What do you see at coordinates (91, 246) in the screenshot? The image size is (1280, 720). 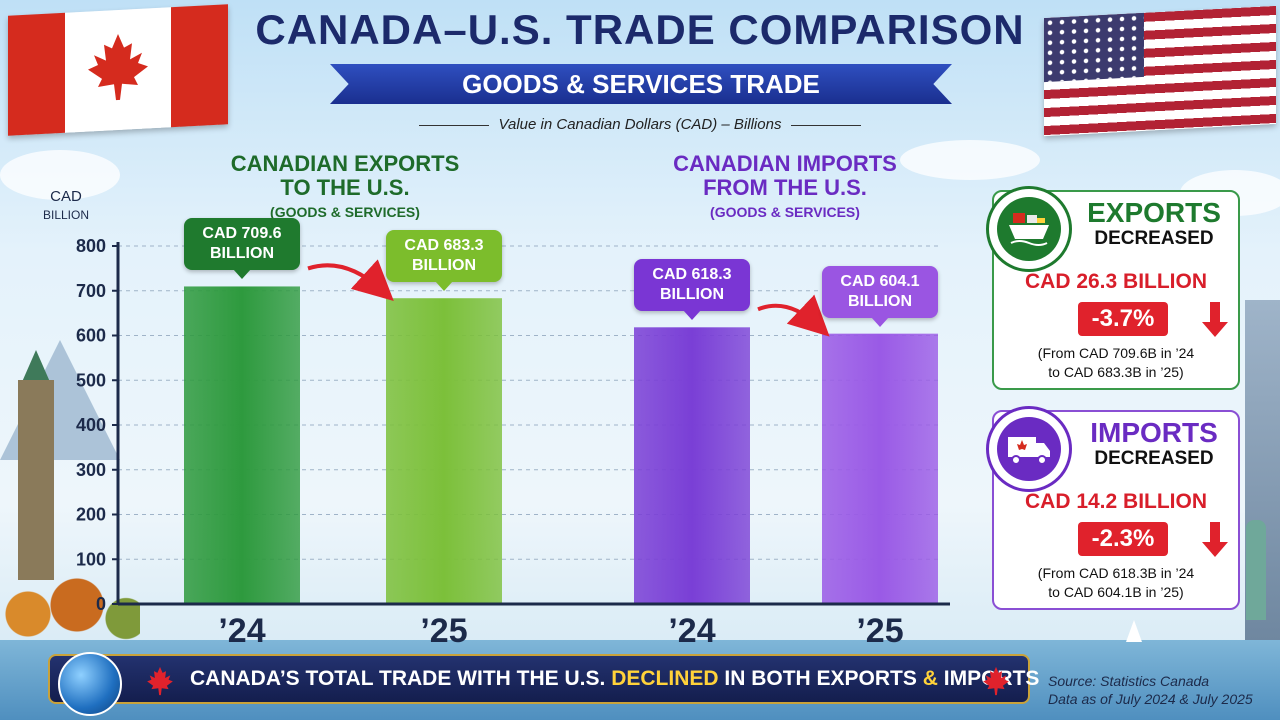 I see `y-tick-label: 800` at bounding box center [91, 246].